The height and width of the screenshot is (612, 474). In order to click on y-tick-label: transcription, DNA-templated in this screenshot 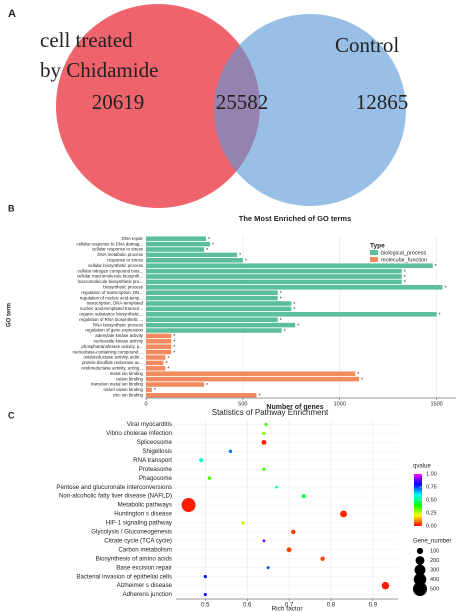, I will do `click(115, 303)`.